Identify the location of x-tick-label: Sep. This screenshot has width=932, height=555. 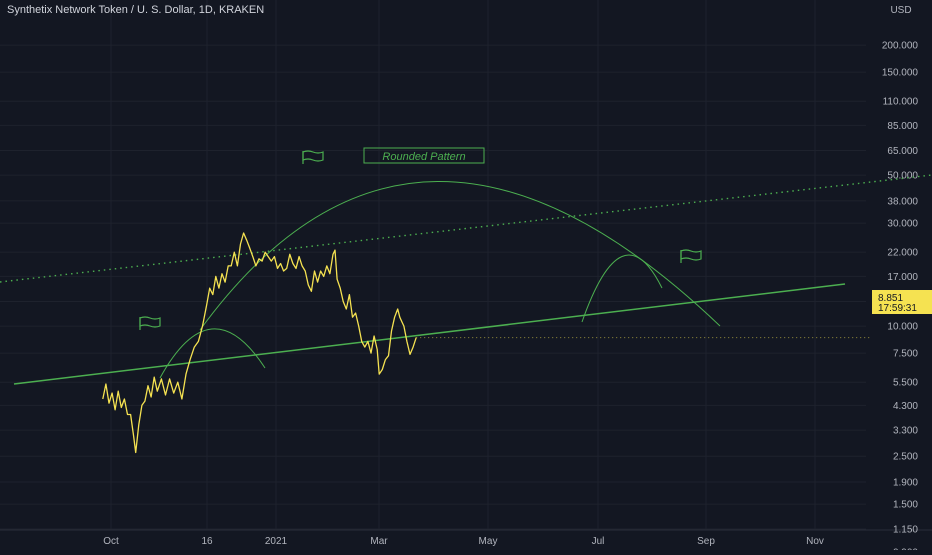
(706, 541).